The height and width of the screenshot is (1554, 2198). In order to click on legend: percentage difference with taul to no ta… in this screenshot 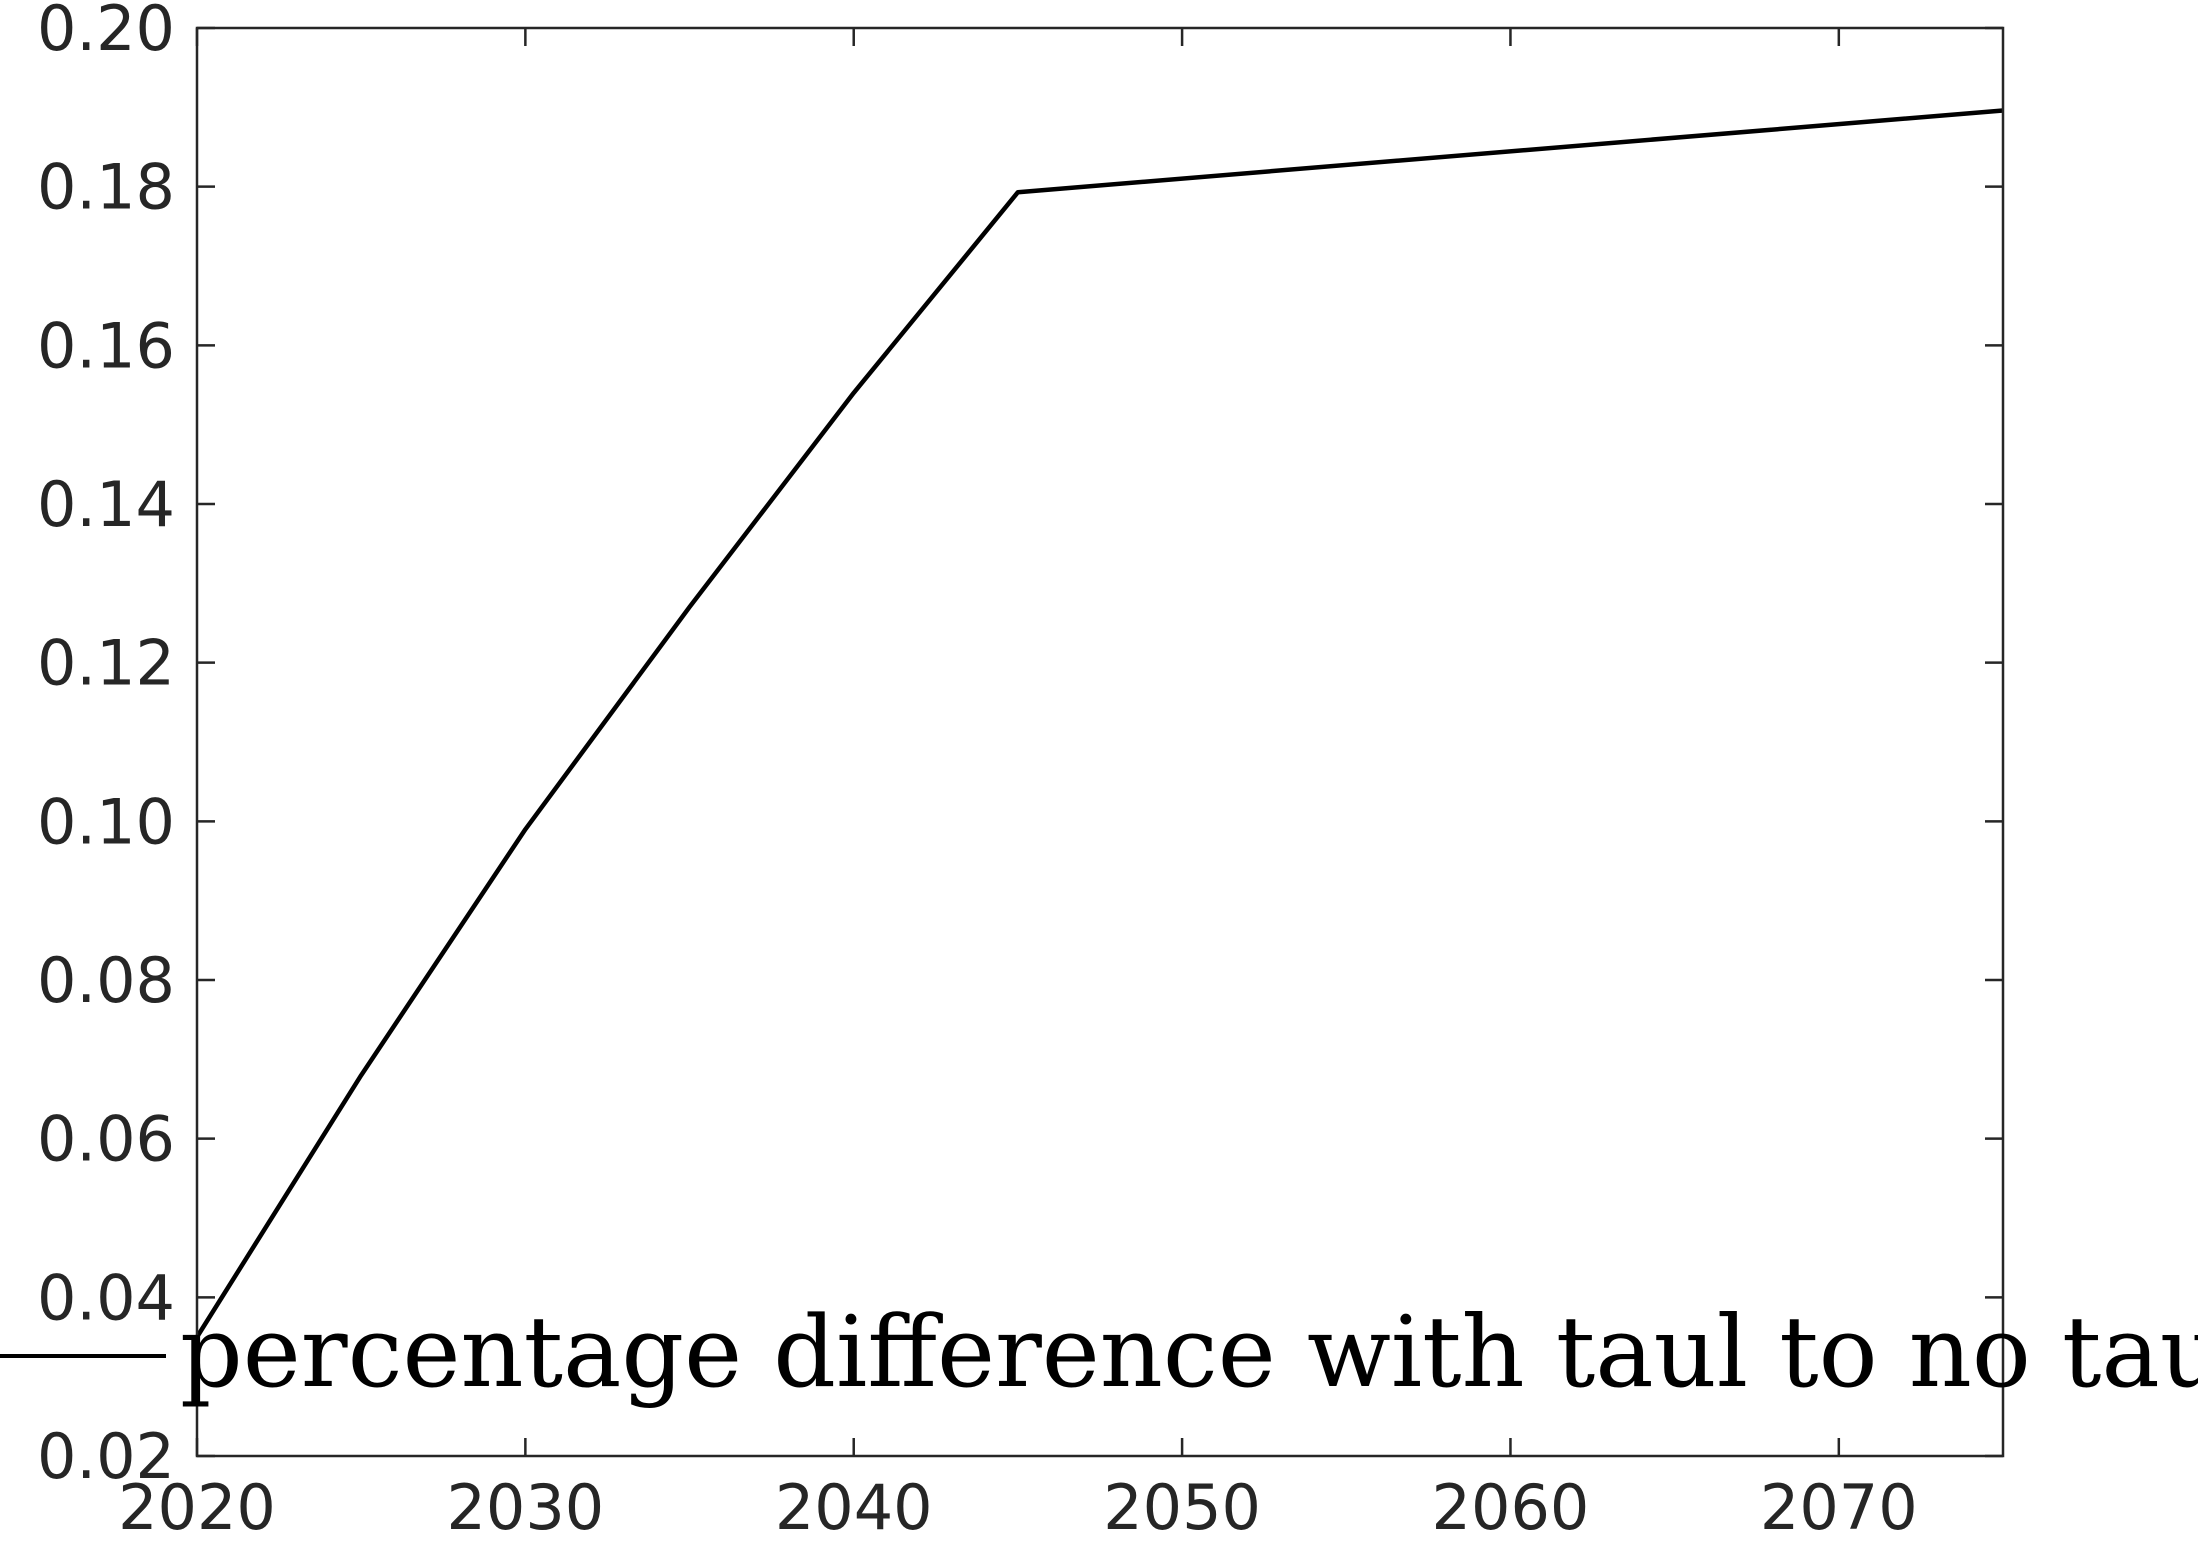, I will do `click(1099, 1353)`.